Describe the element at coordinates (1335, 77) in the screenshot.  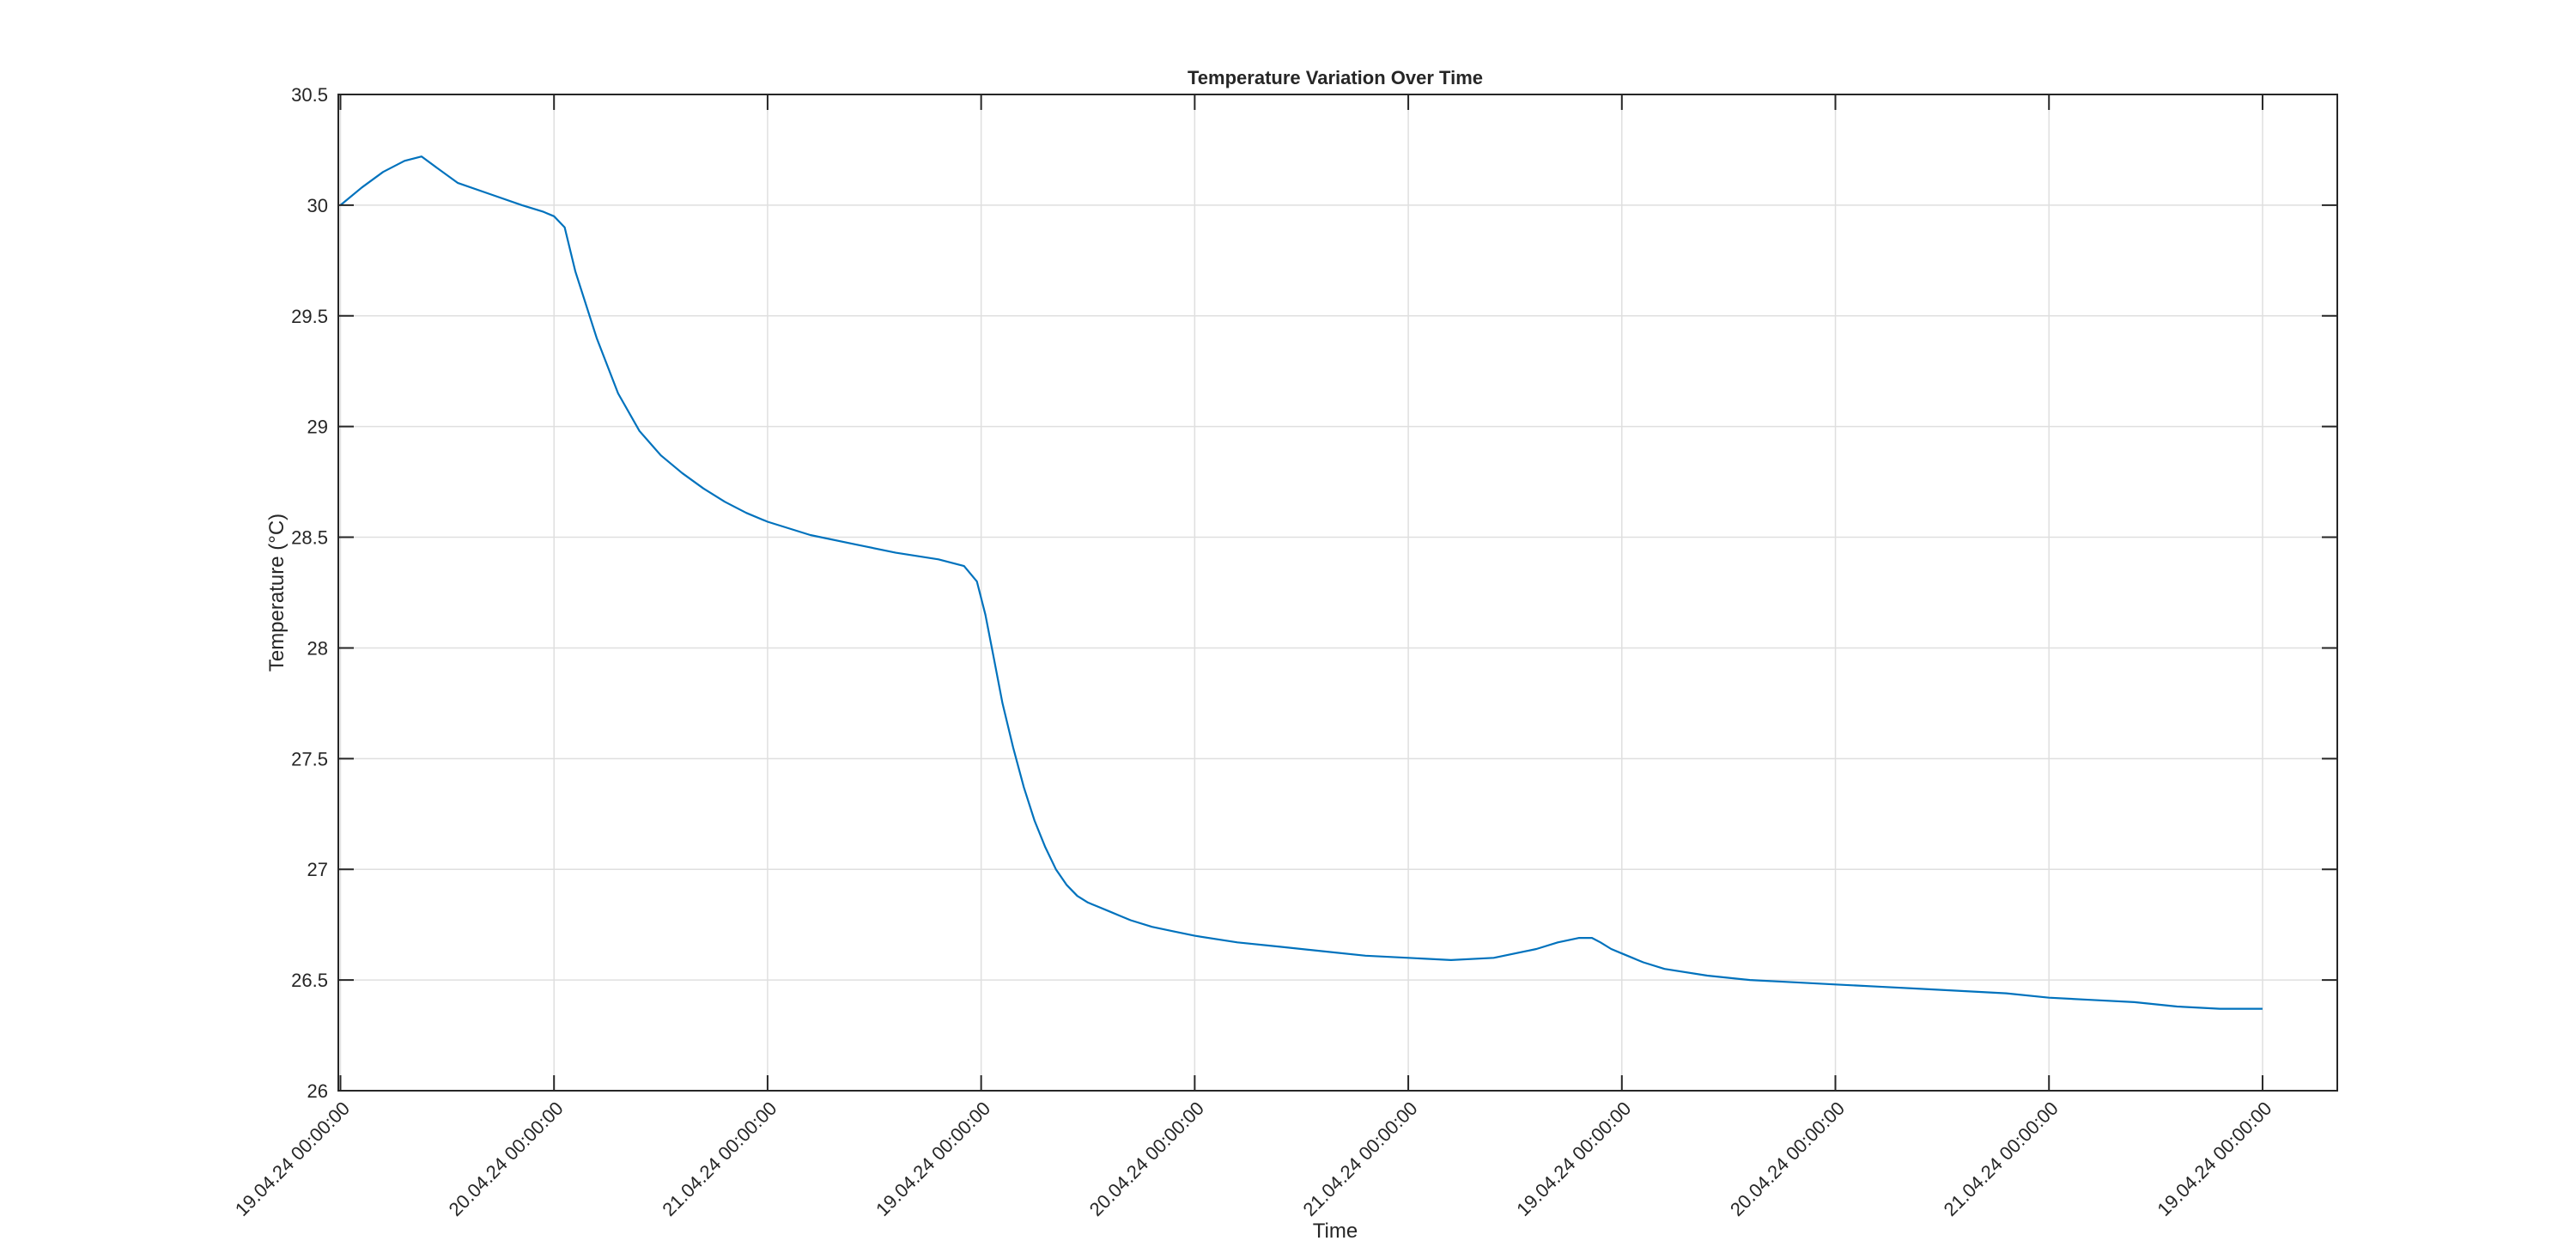
I see `chart-title: Temperature Variation Over Time` at that location.